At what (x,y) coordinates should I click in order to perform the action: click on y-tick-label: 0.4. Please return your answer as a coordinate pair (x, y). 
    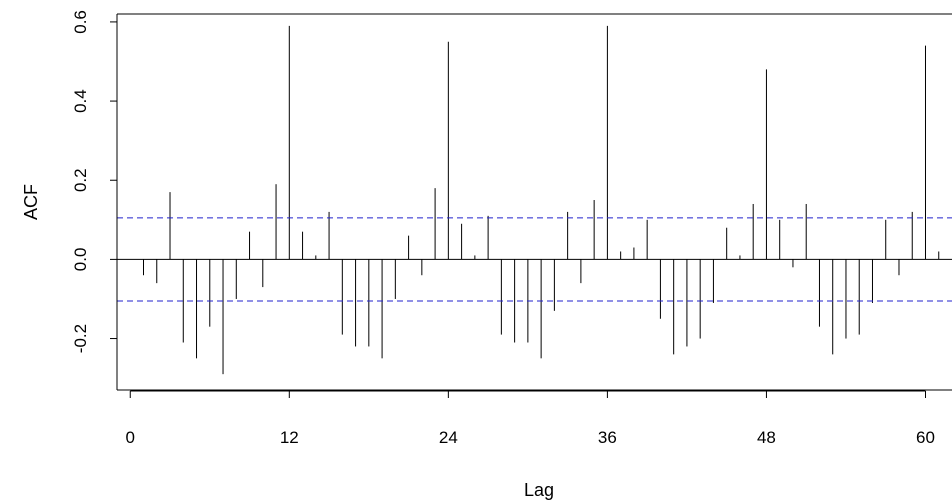
    Looking at the image, I should click on (80, 101).